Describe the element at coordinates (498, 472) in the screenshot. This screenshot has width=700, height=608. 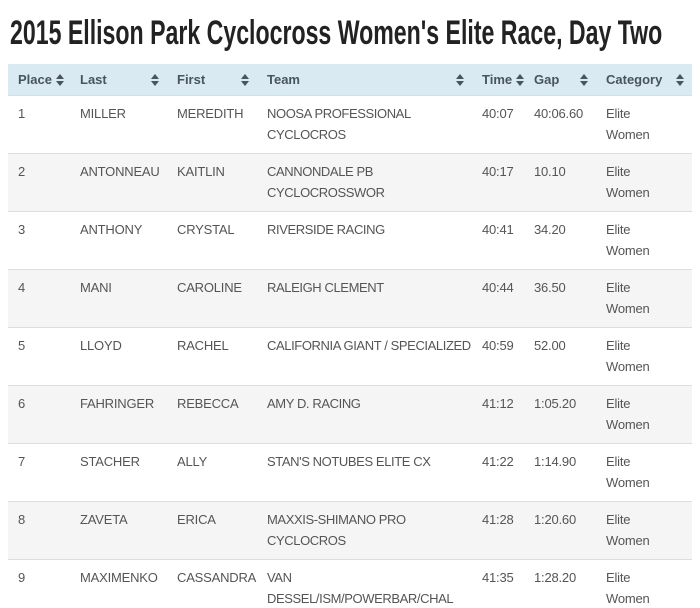
I see `cell-time: 41:22` at that location.